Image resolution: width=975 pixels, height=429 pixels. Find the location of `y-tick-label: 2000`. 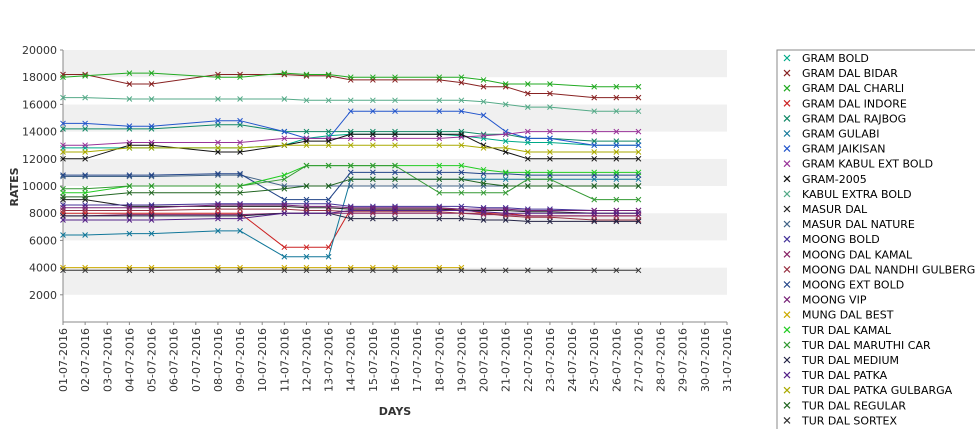

y-tick-label: 2000 is located at coordinates (43, 295).